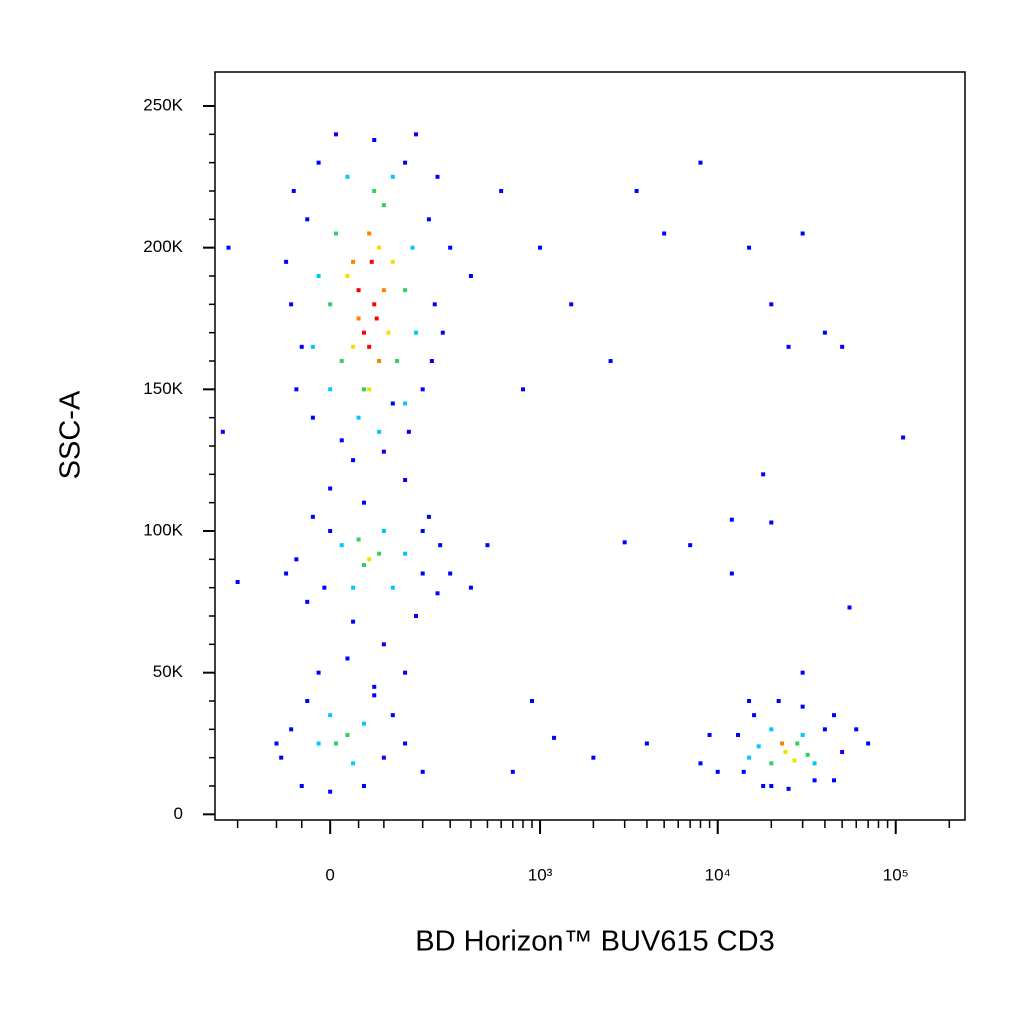 Image resolution: width=1024 pixels, height=1024 pixels. I want to click on y-tick-label: 50K, so click(168, 671).